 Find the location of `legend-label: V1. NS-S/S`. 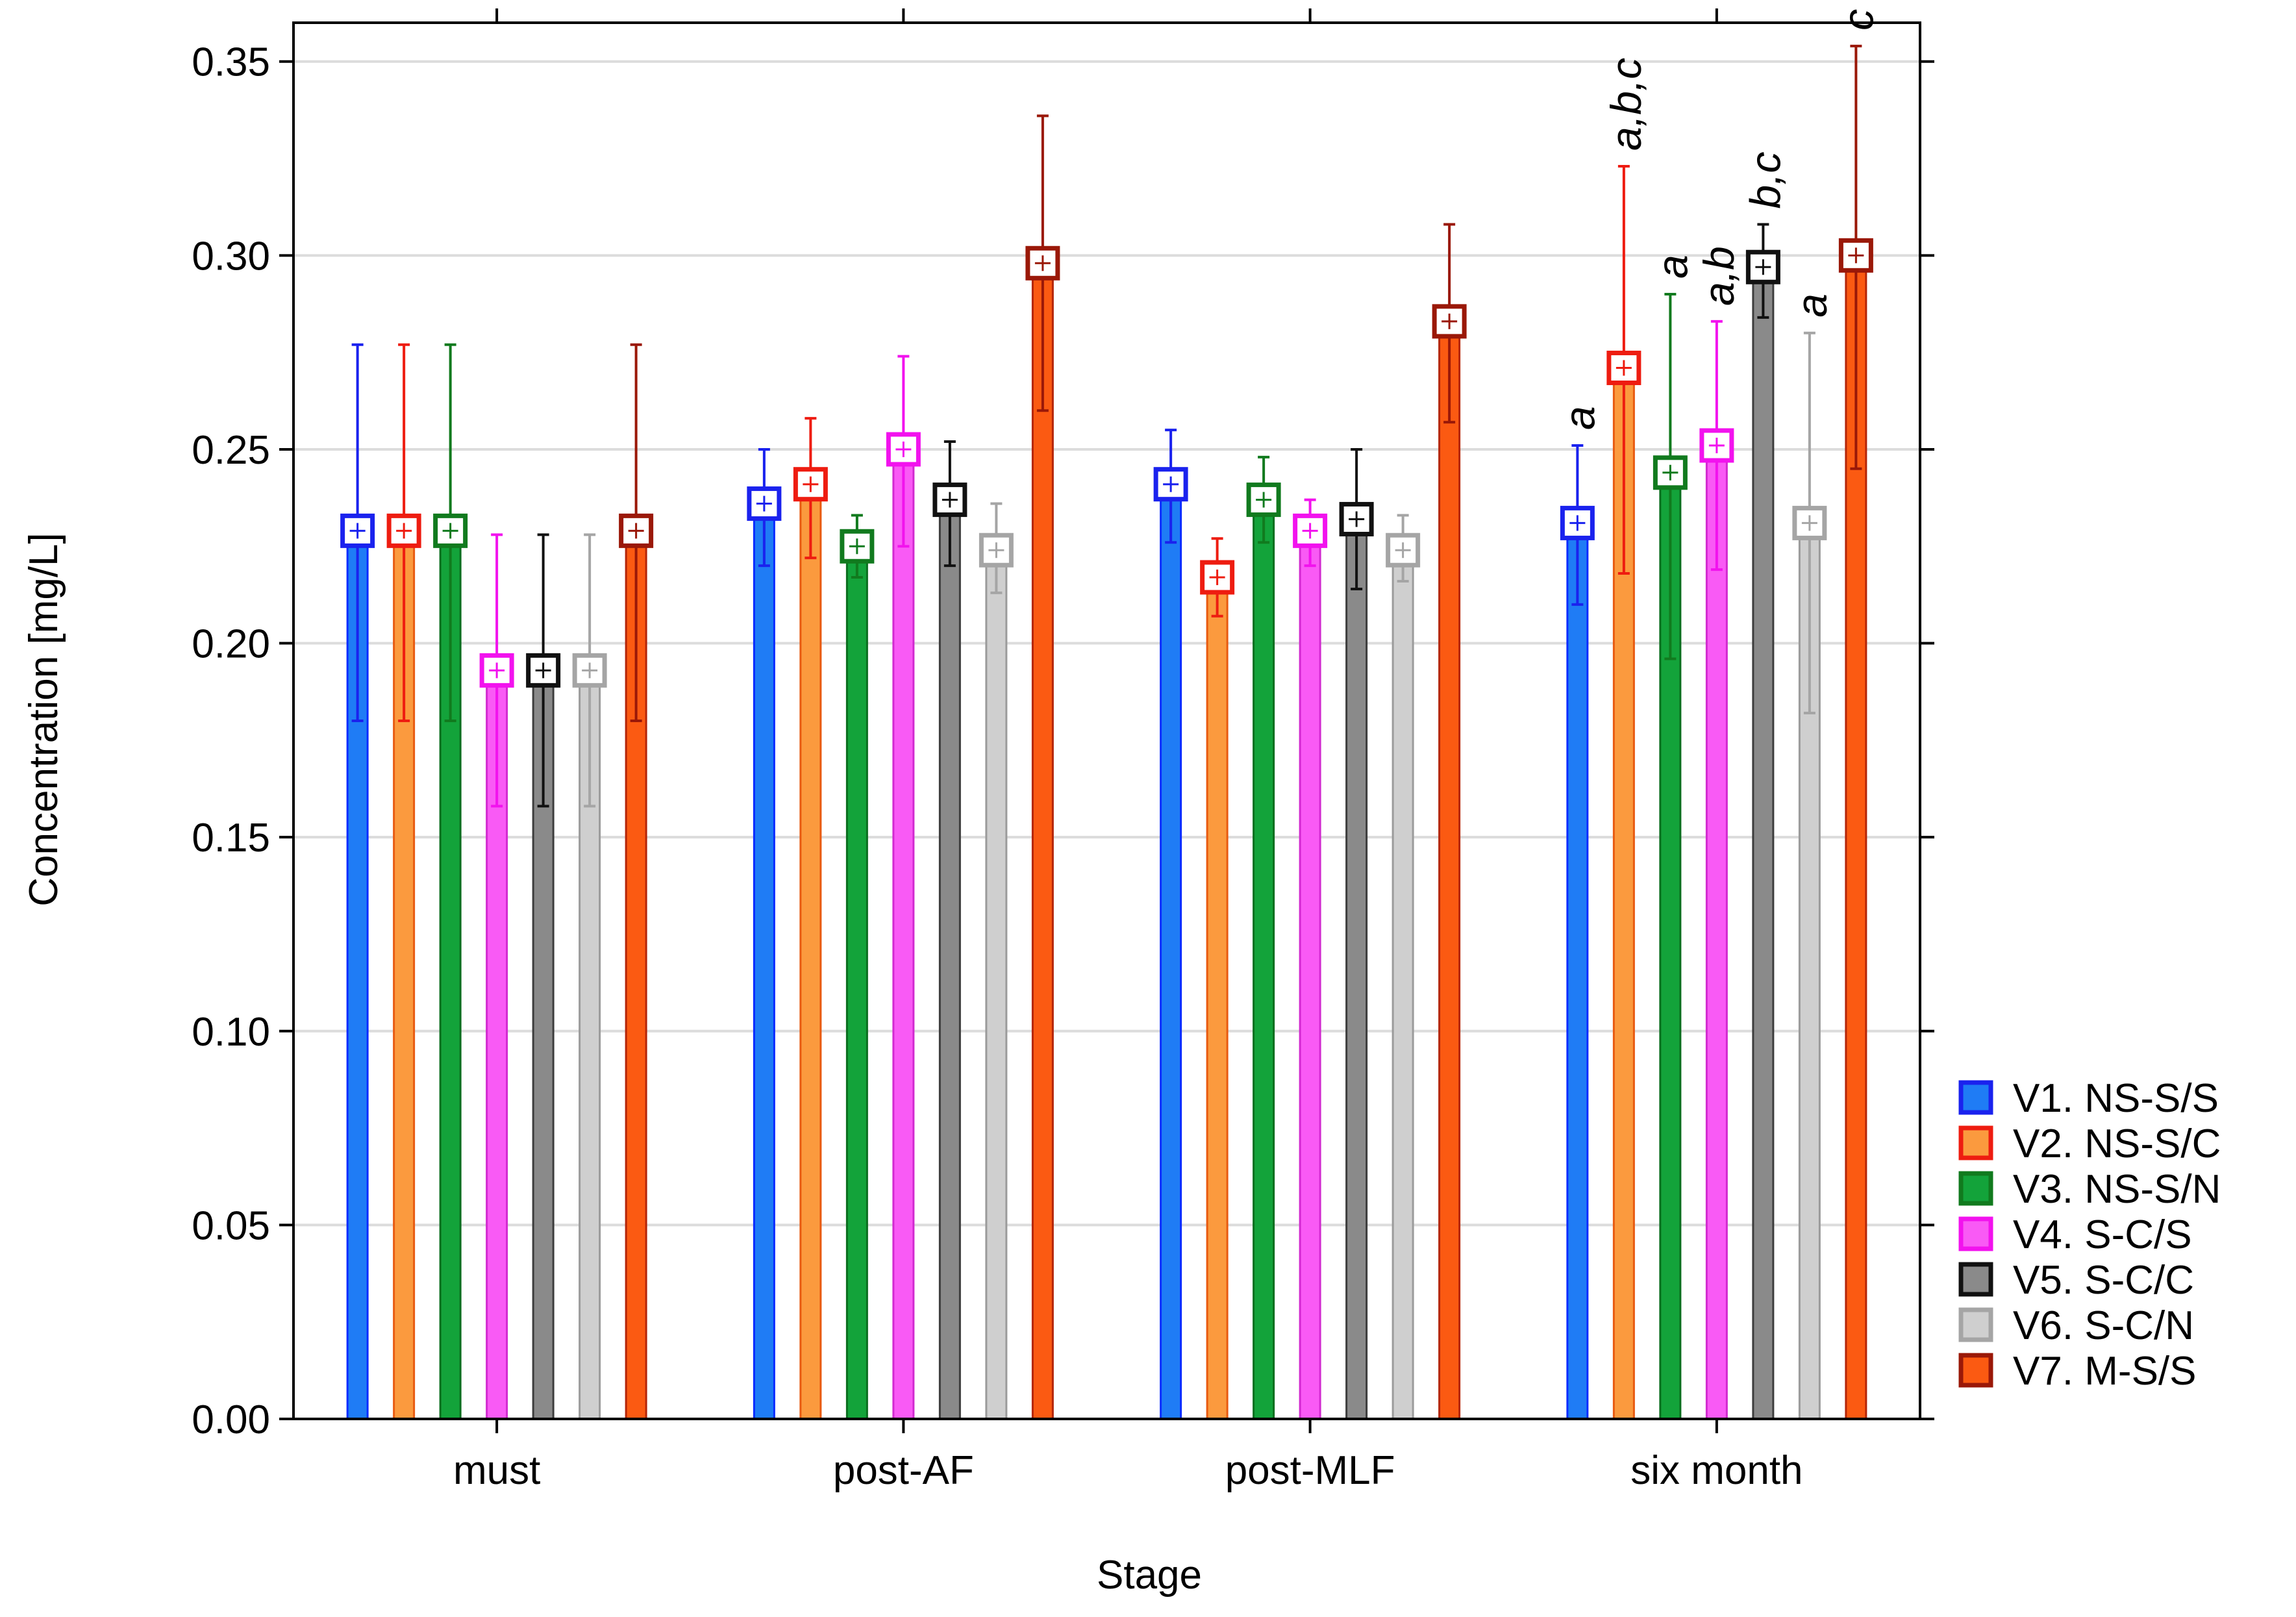

legend-label: V1. NS-S/S is located at coordinates (2116, 1098).